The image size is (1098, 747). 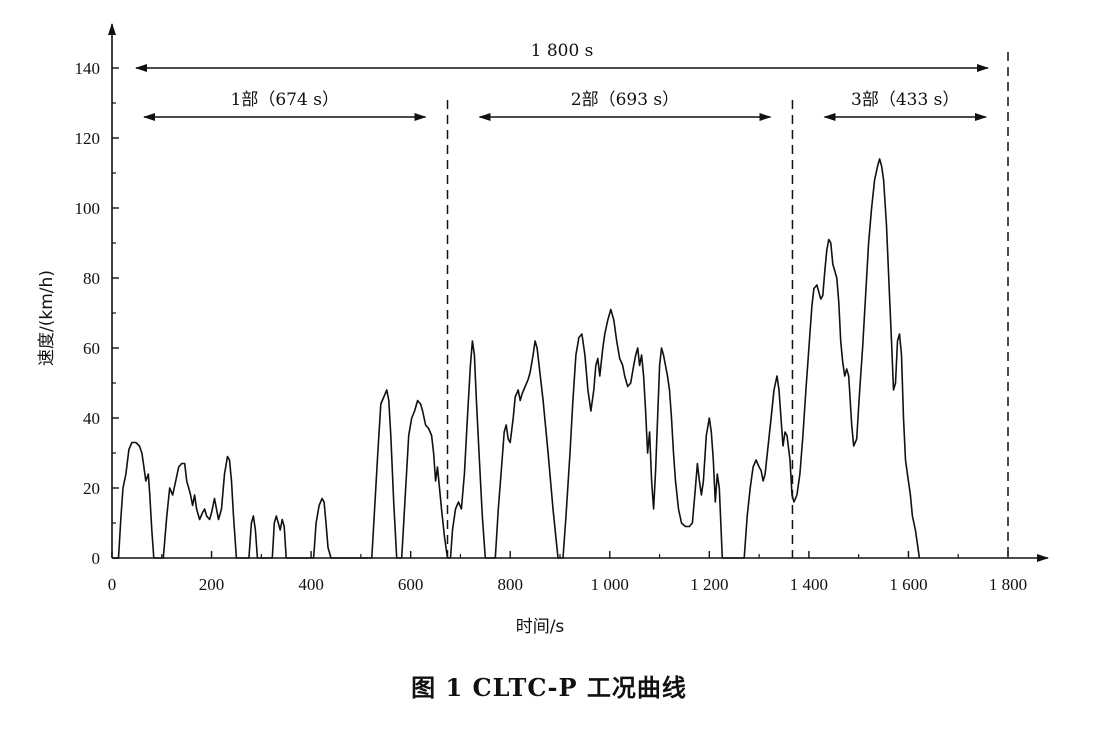 I want to click on y-tick-label: 140, so click(x=88, y=68).